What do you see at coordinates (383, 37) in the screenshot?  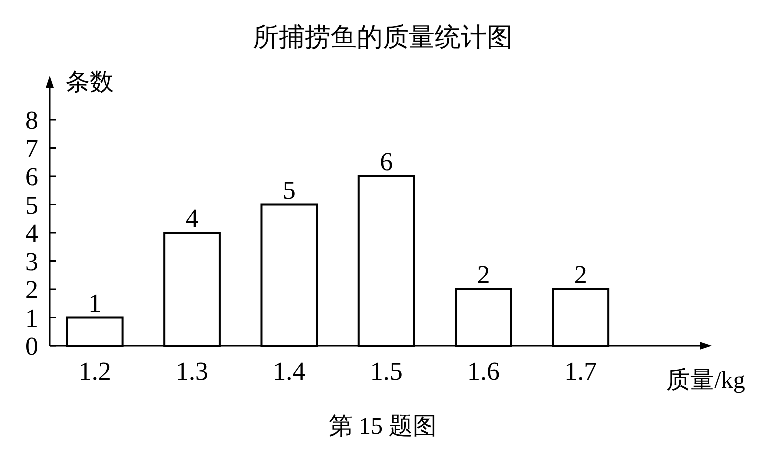 I see `chart-title: 所捕捞鱼的质量统计图` at bounding box center [383, 37].